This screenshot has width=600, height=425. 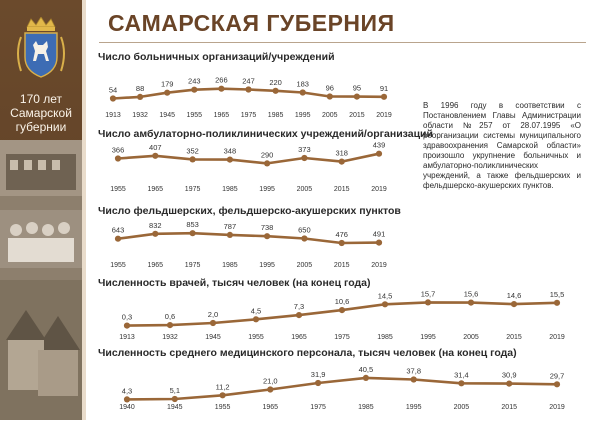 What do you see at coordinates (127, 390) in the screenshot?
I see `data-label: 4,3` at bounding box center [127, 390].